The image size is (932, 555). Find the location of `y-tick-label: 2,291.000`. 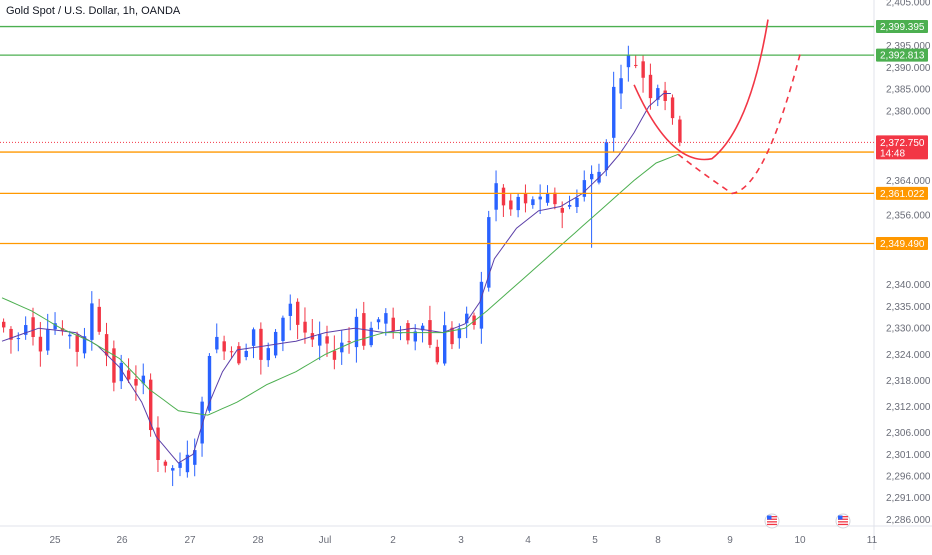

y-tick-label: 2,291.000 is located at coordinates (908, 498).